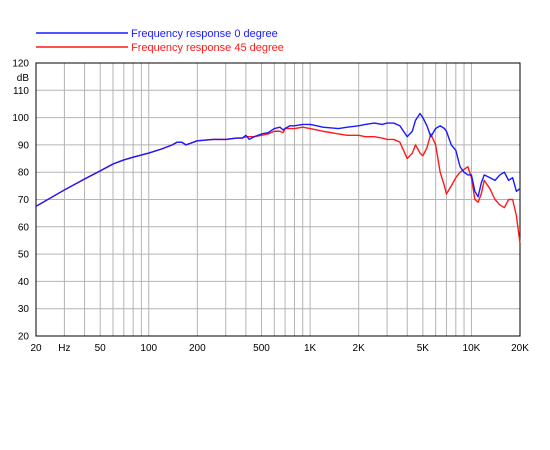  I want to click on y-axis-unit-label: dB, so click(23, 78).